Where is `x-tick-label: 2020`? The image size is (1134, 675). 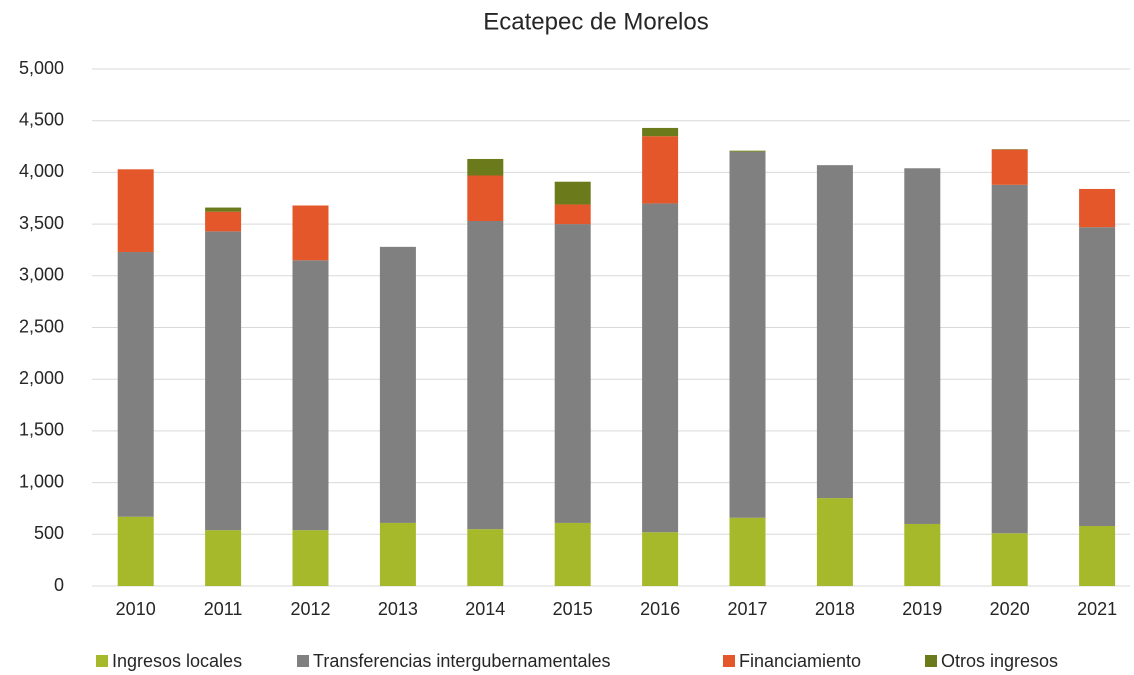
x-tick-label: 2020 is located at coordinates (1010, 609).